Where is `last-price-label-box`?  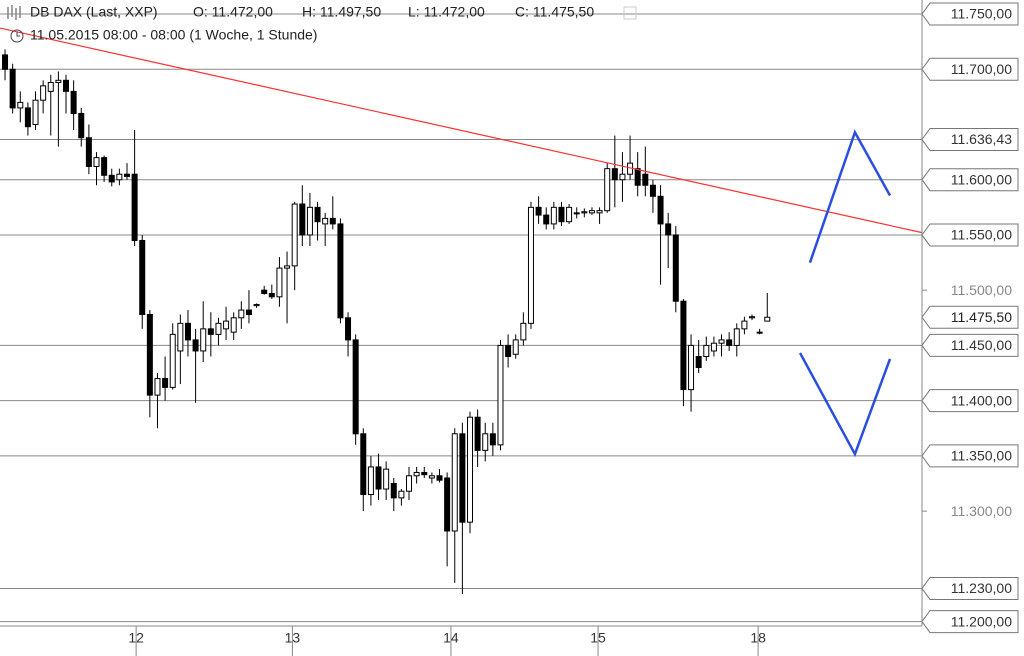
last-price-label-box is located at coordinates (970, 317).